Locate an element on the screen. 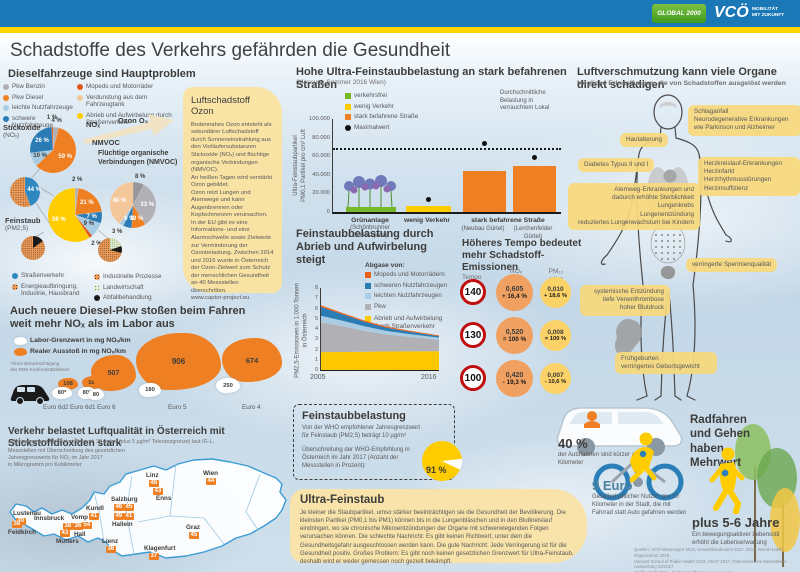 Image resolution: width=800 pixels, height=572 pixels. y-tick-label: 8 is located at coordinates (316, 288).